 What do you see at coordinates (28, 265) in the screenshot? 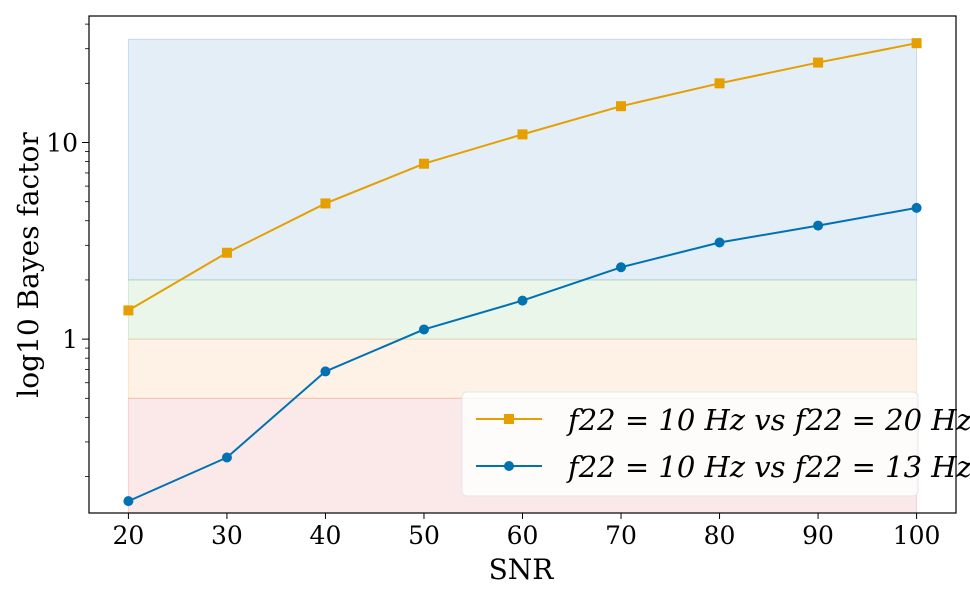
I see `y-axis-label: log10 Bayes factor` at bounding box center [28, 265].